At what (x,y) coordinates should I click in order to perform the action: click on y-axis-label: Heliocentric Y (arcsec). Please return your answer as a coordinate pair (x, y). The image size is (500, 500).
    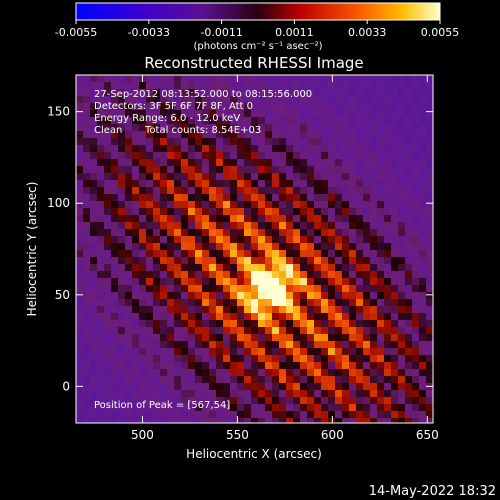
    Looking at the image, I should click on (32, 249).